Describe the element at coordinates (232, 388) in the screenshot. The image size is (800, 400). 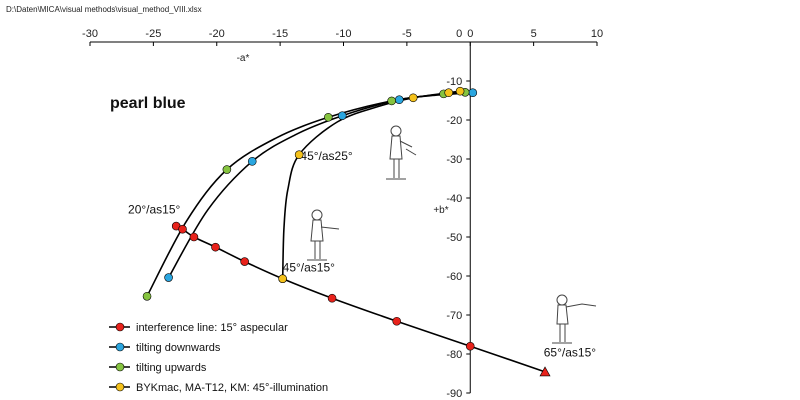
I see `legend-label: BYKmac, MA-T12, KM: 45°-illumination` at that location.